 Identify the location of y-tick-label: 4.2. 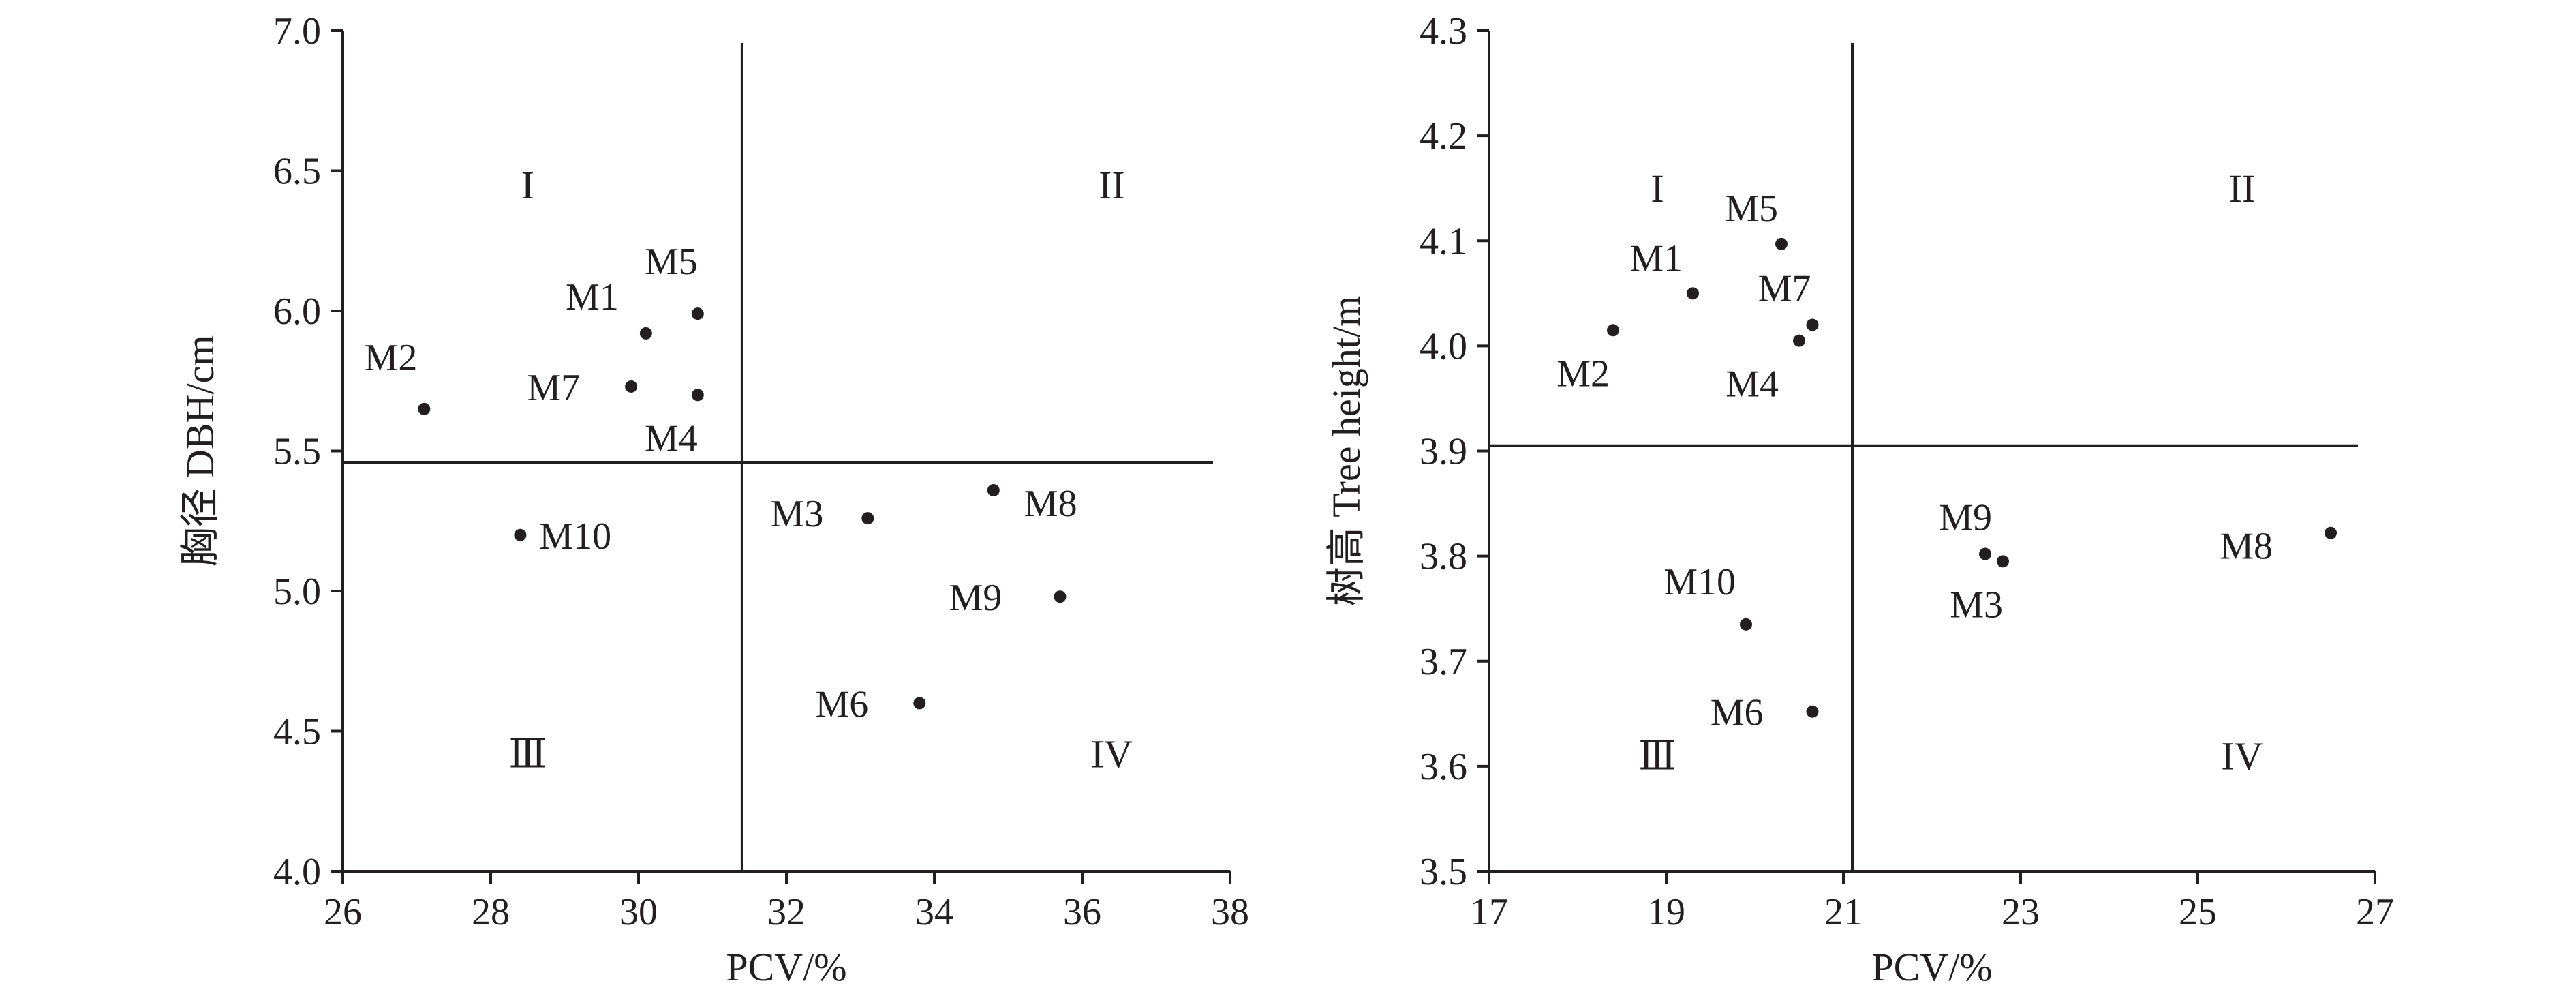
(1443, 136).